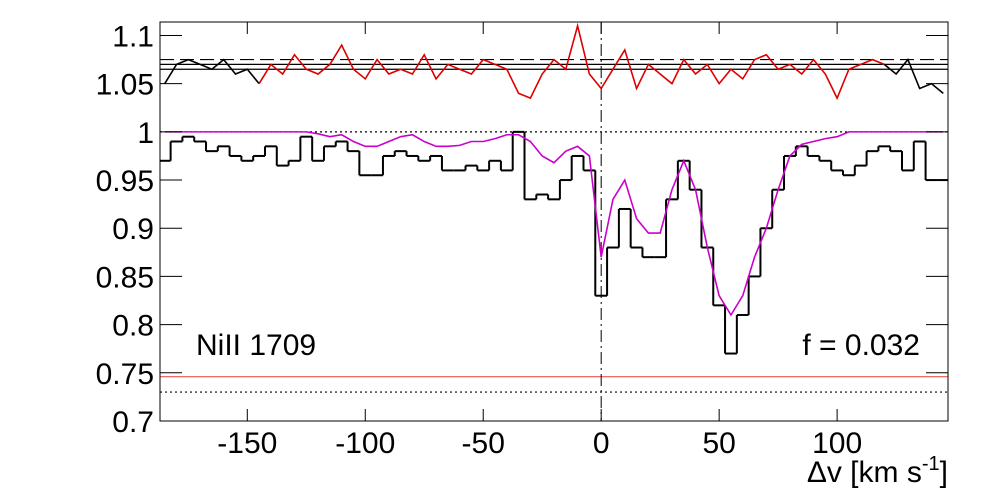  Describe the element at coordinates (133, 422) in the screenshot. I see `y-tick-label: 0.7` at that location.